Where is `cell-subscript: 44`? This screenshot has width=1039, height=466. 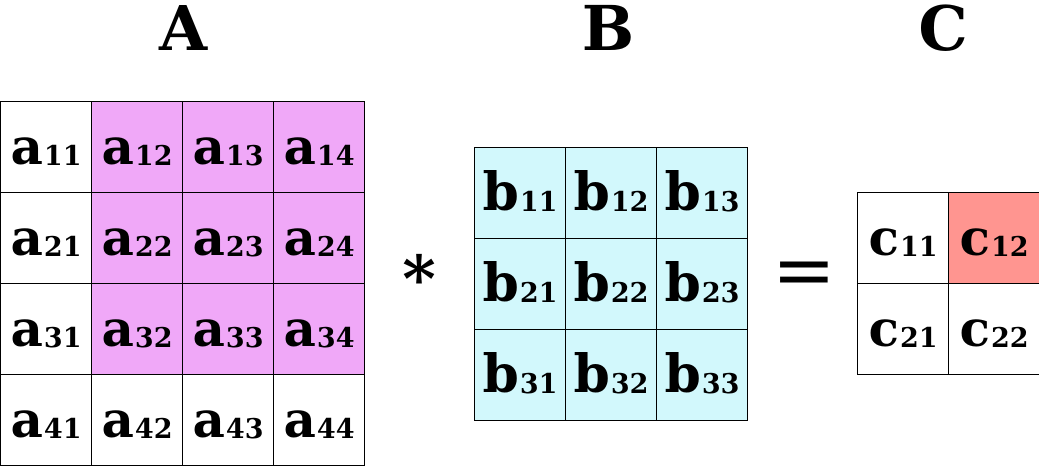 cell-subscript: 44 is located at coordinates (335, 429).